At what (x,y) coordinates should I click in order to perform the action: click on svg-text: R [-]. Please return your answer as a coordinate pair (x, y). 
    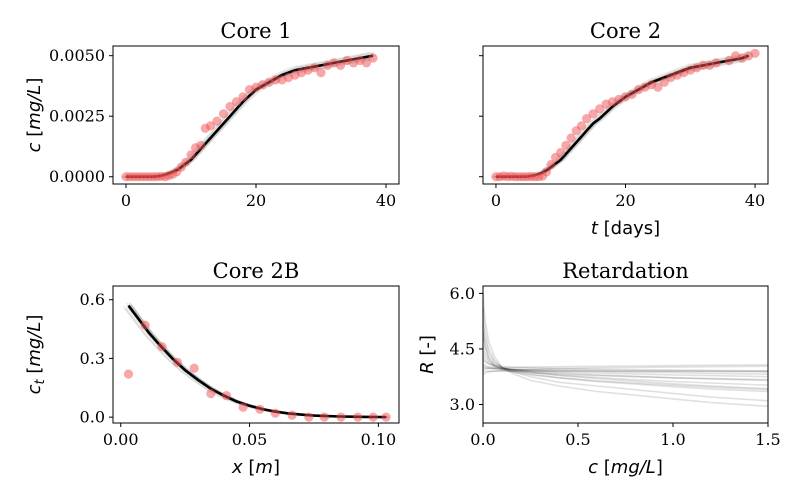
    Looking at the image, I should click on (427, 354).